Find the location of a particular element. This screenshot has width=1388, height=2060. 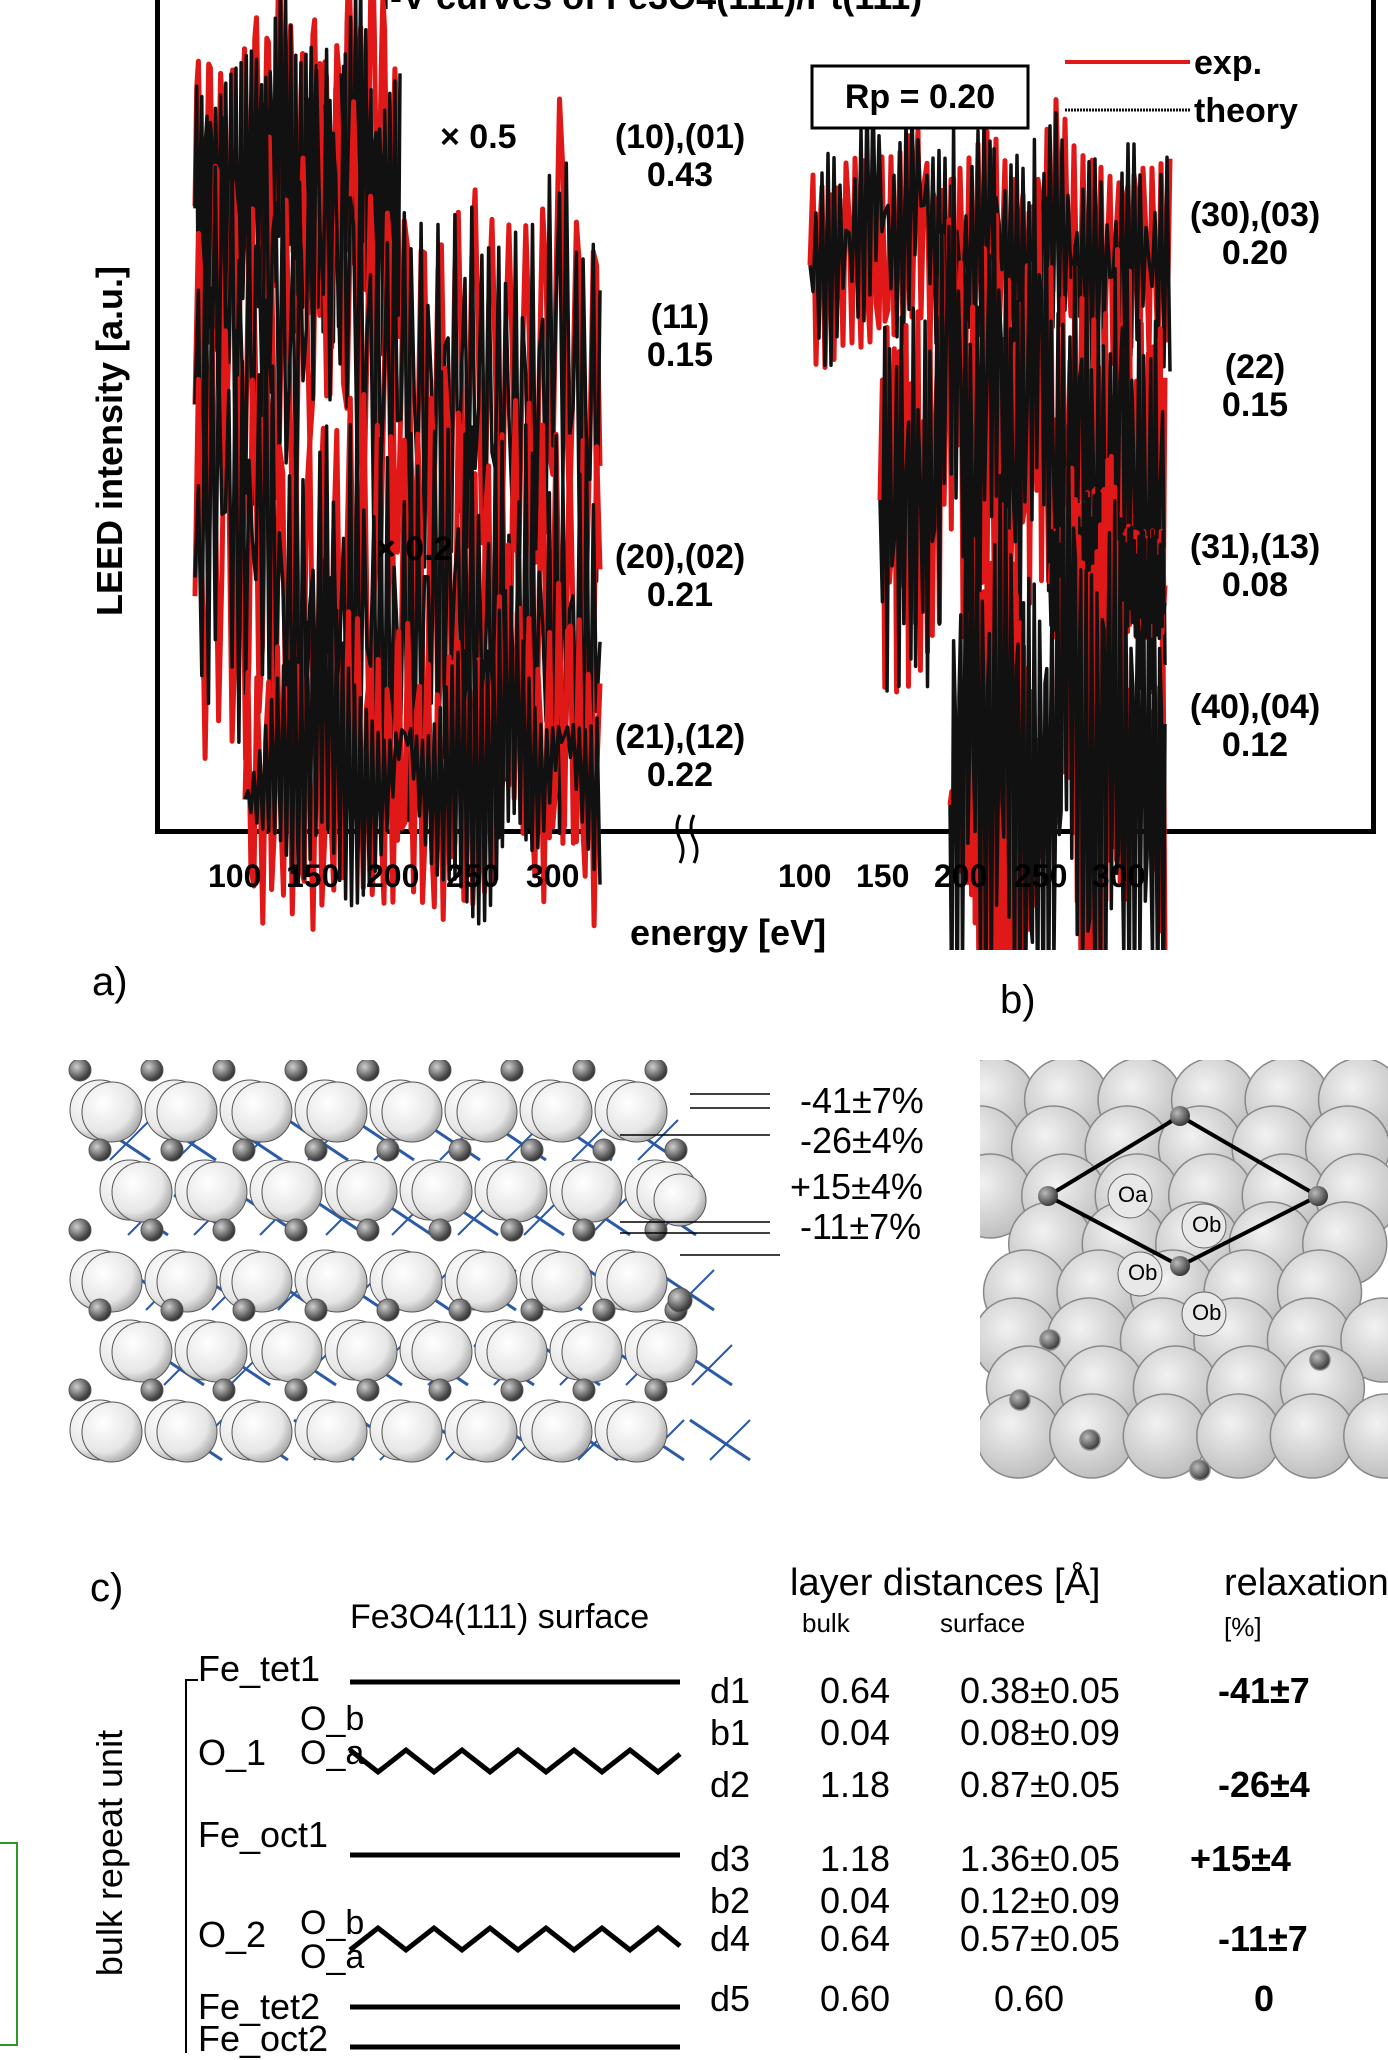

panel-c-label: c) is located at coordinates (107, 1588).